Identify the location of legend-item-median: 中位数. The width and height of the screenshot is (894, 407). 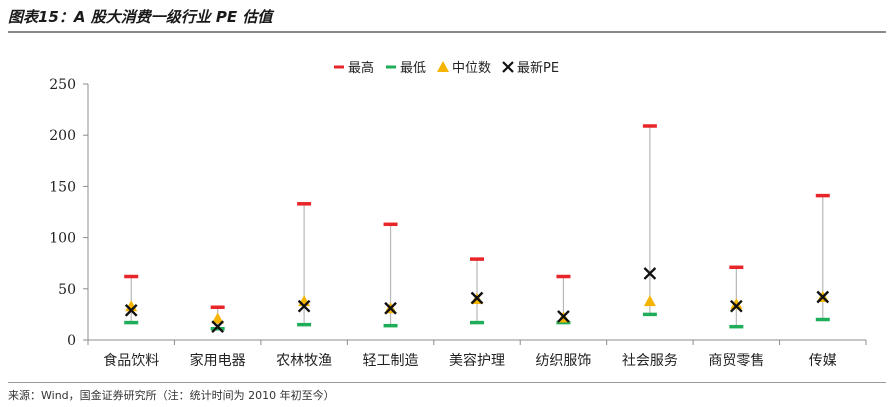
(464, 68).